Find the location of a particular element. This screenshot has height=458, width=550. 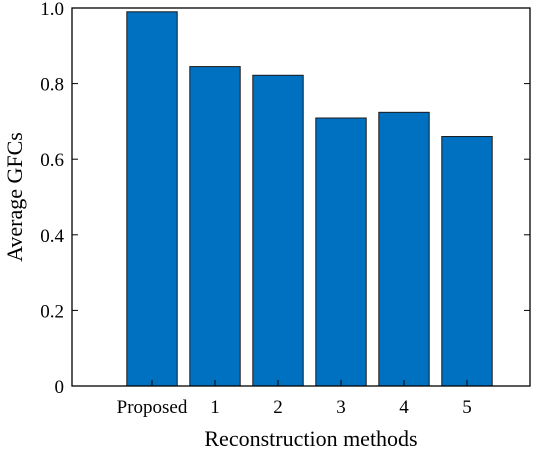

x-ticks-group: Proposed 1 2 3 4 5 is located at coordinates (294, 399).